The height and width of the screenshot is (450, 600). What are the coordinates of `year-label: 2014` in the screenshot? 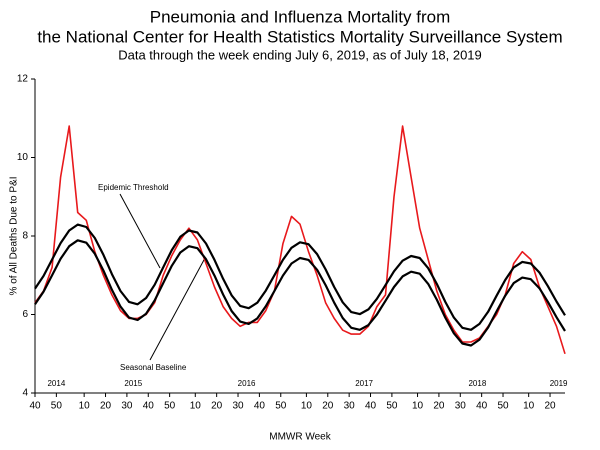 It's located at (56, 383).